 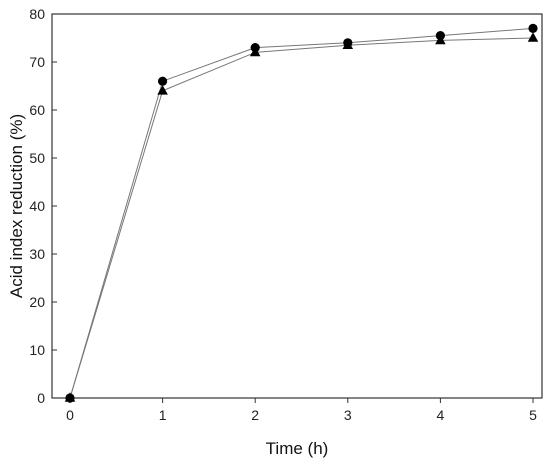 I want to click on y-axis-title: Acid index reduction (%), so click(x=16, y=206).